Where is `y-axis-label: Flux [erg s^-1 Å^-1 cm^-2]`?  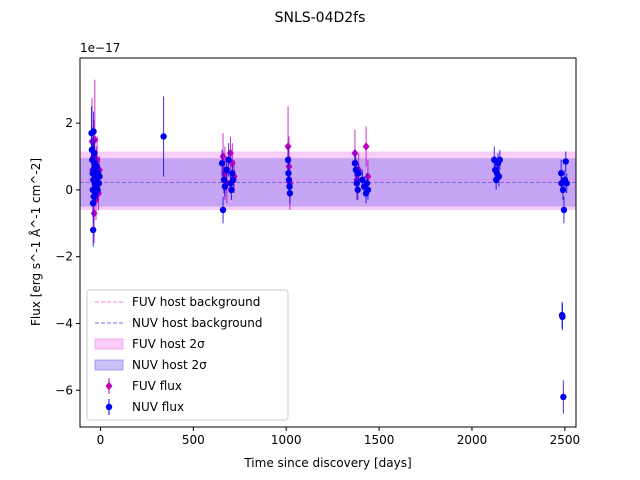 y-axis-label: Flux [erg s^-1 Å^-1 cm^-2] is located at coordinates (35, 242).